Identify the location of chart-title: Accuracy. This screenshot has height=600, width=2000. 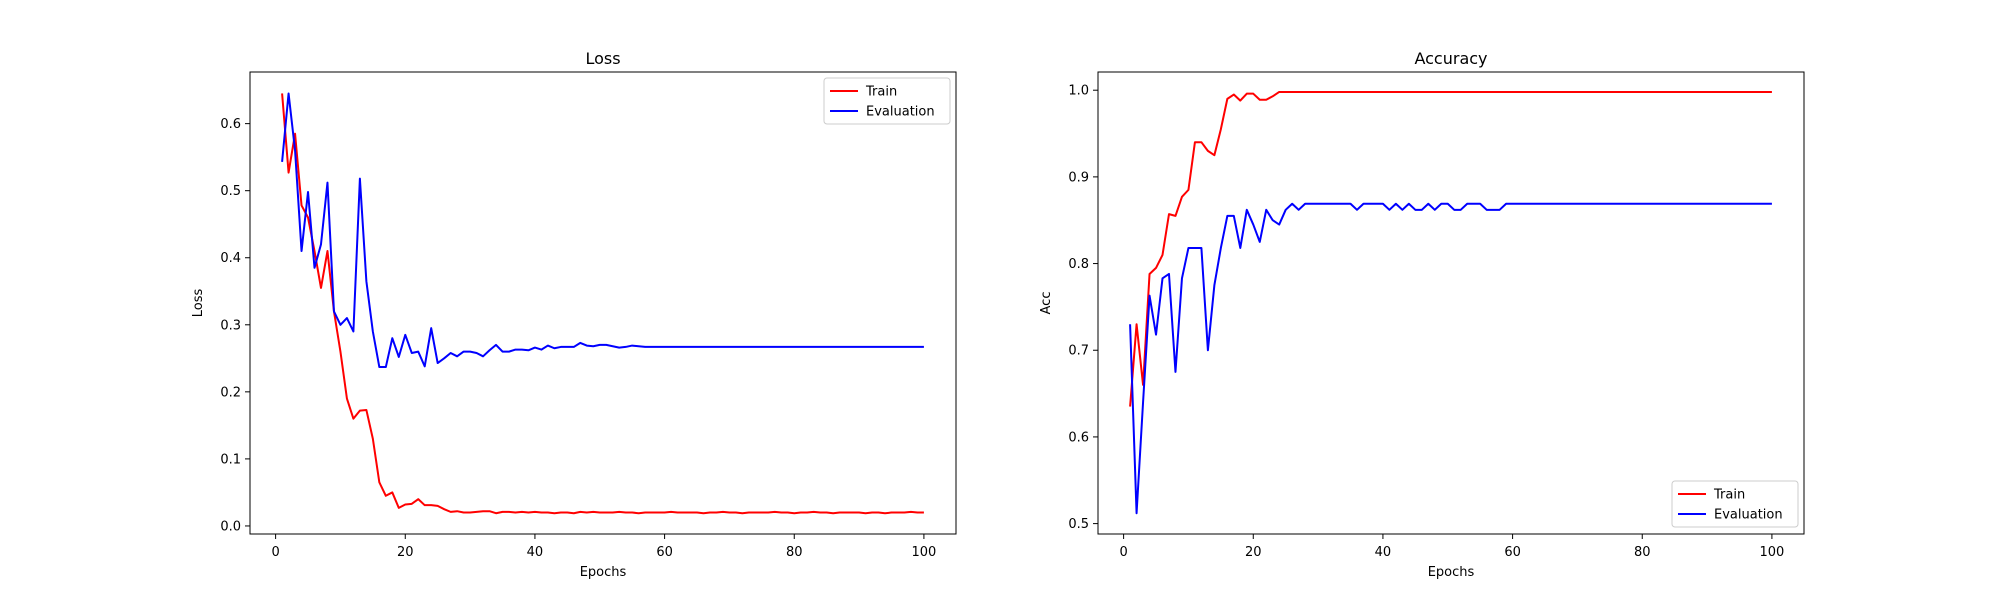
(1450, 58).